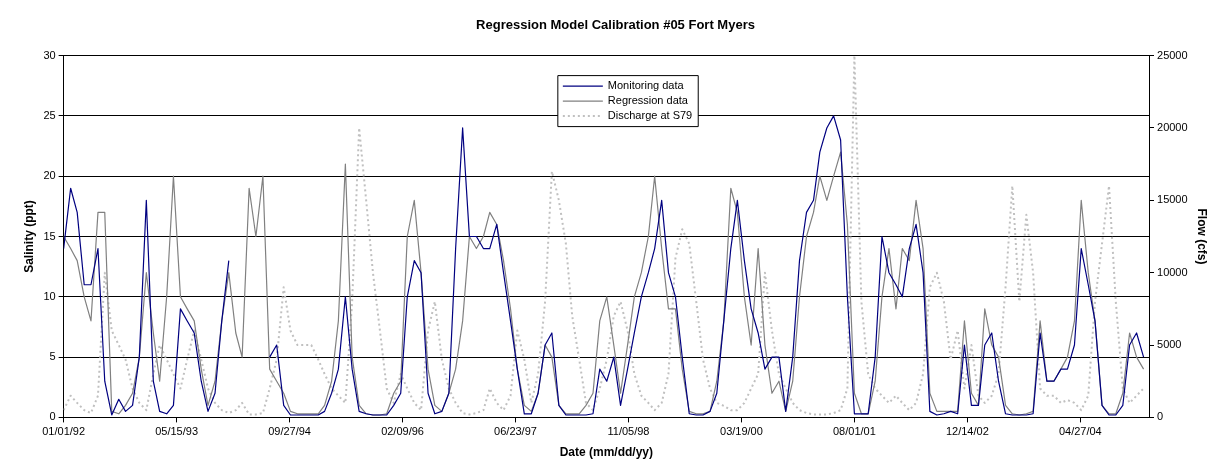 Image resolution: width=1231 pixels, height=476 pixels. What do you see at coordinates (741, 431) in the screenshot?
I see `x-tick-label: 03/19/00` at bounding box center [741, 431].